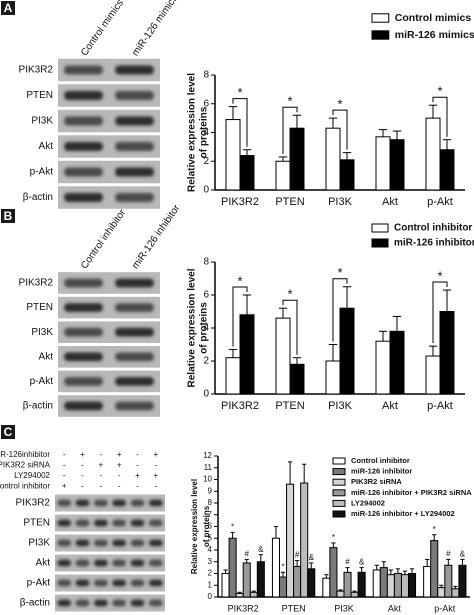 This screenshot has width=474, height=615. I want to click on legend-label: miR-126 inhibitor + PIK3R2 siRNA, so click(411, 492).